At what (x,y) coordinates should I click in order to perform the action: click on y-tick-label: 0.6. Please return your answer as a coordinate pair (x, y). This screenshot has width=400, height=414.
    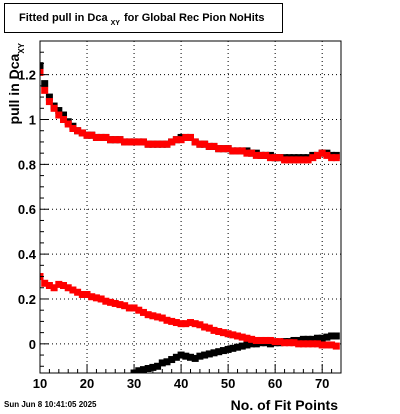
    Looking at the image, I should click on (27, 209).